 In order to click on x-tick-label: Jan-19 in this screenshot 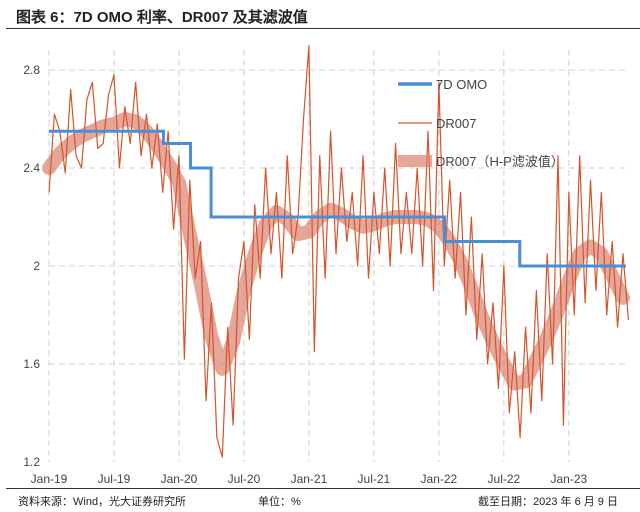, I will do `click(49, 479)`.